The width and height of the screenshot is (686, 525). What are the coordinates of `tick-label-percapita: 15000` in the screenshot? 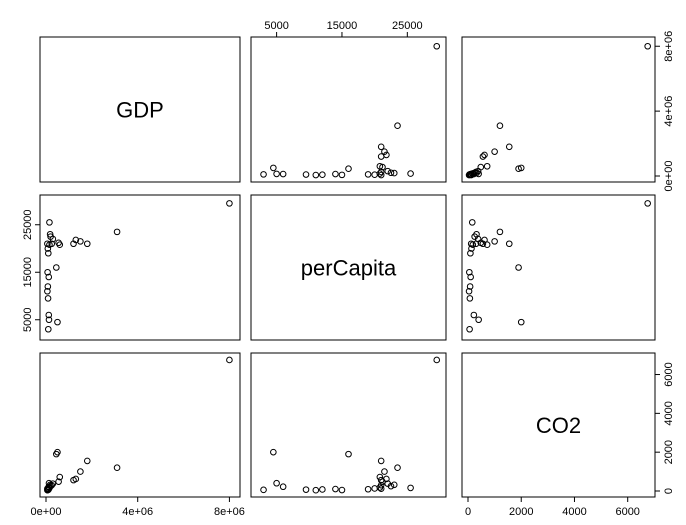 It's located at (28, 272).